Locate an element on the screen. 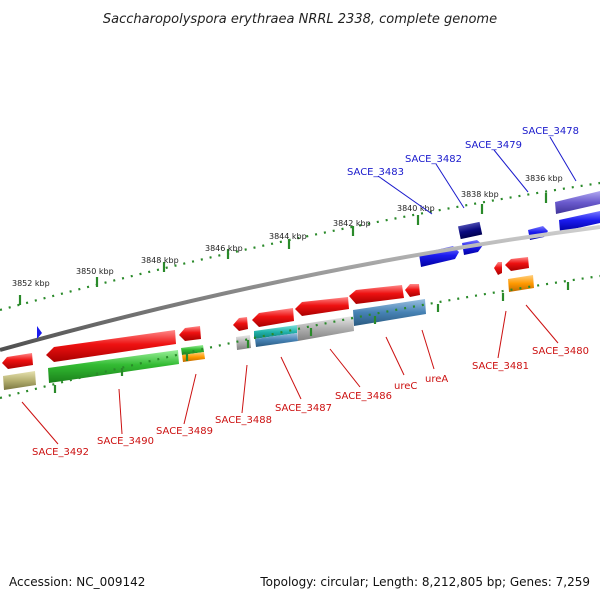  gene-label: ureA is located at coordinates (436, 379).